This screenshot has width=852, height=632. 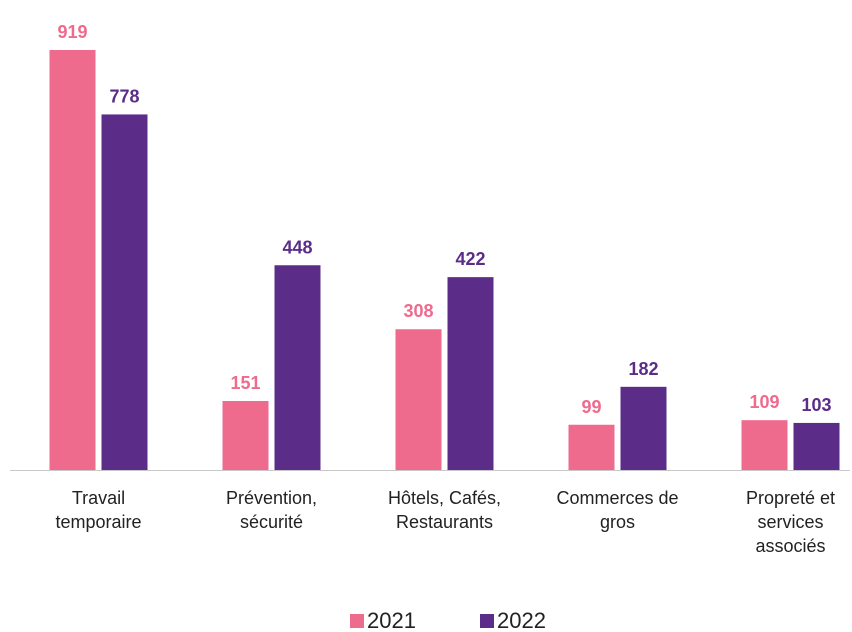 What do you see at coordinates (790, 522) in the screenshot?
I see `x-tick-label: Propreté et services associés` at bounding box center [790, 522].